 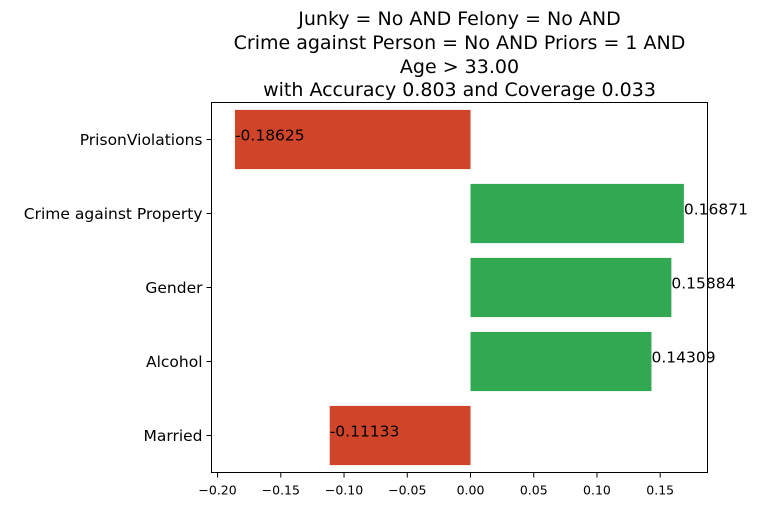 I want to click on value-label: 0.15884, so click(x=703, y=284).